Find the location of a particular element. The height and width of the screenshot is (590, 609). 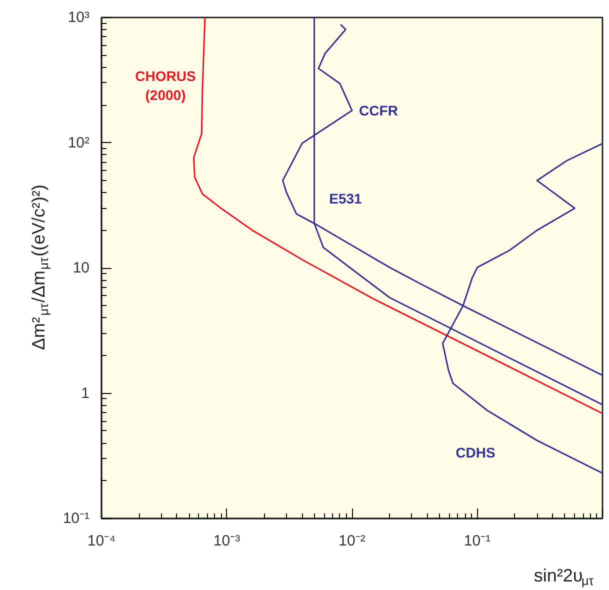

x-tick-label: 10⁻² is located at coordinates (352, 541).